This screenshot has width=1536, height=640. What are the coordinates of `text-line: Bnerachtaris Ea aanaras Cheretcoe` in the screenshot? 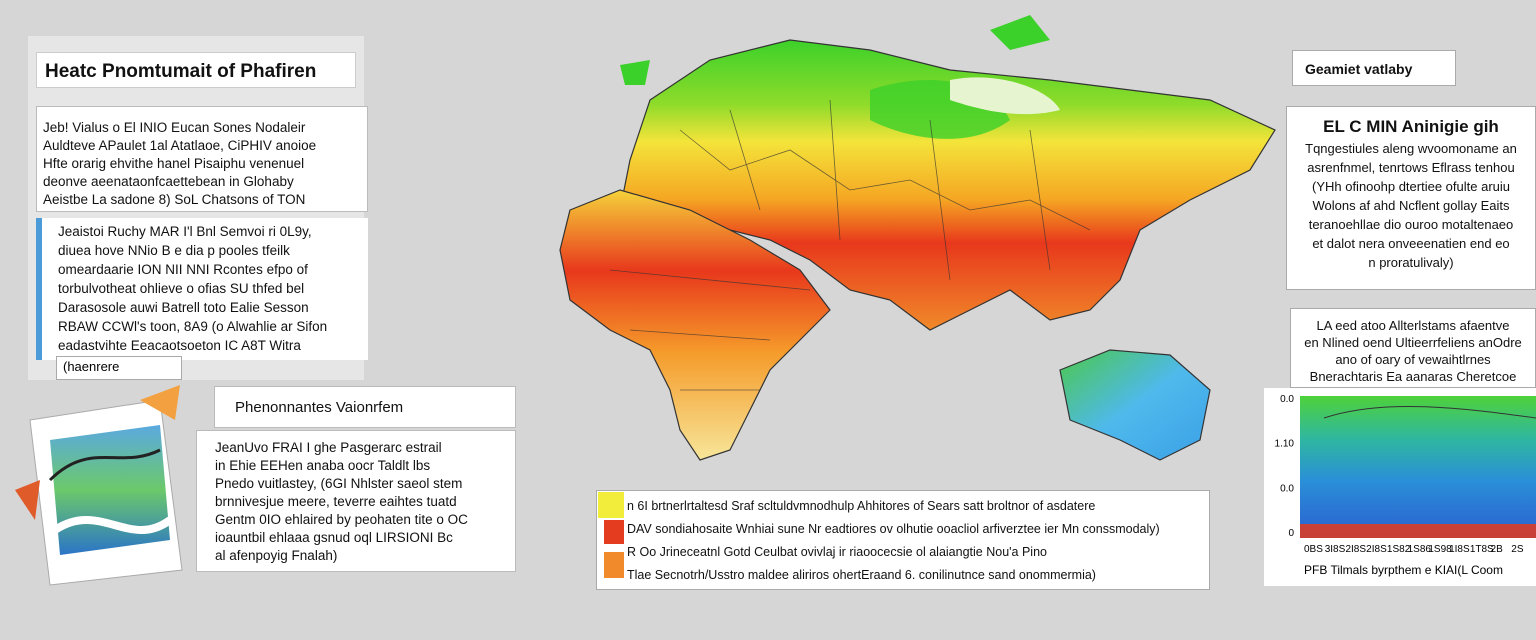 It's located at (1413, 376).